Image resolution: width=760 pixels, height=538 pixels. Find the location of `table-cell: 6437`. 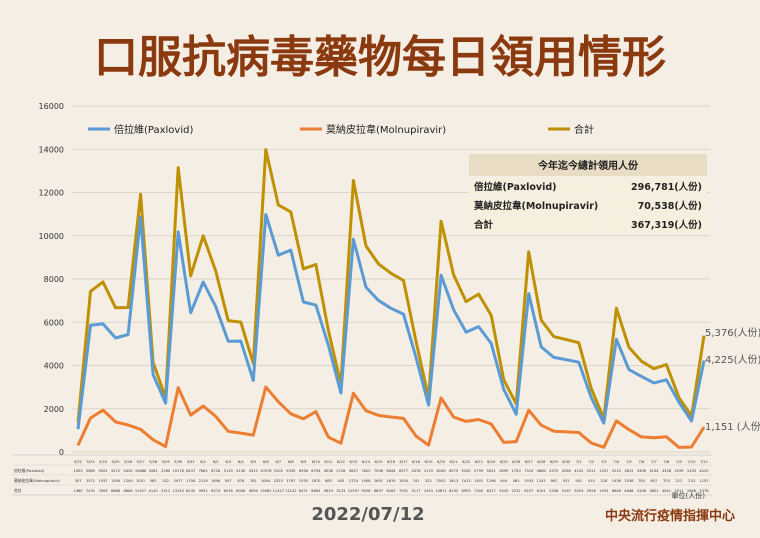

table-cell: 6437 is located at coordinates (190, 471).